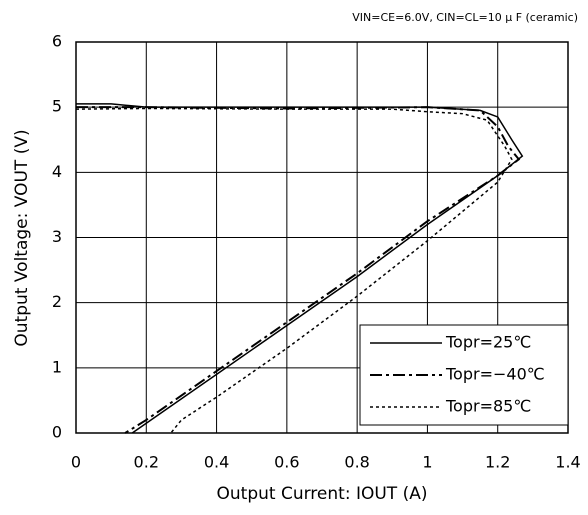  I want to click on y-tick-label: 4, so click(57, 171).